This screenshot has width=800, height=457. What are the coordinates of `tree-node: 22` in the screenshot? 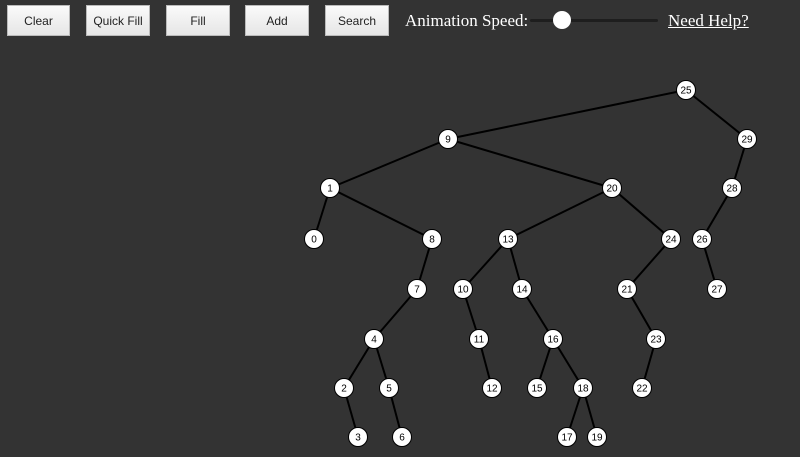 It's located at (642, 388).